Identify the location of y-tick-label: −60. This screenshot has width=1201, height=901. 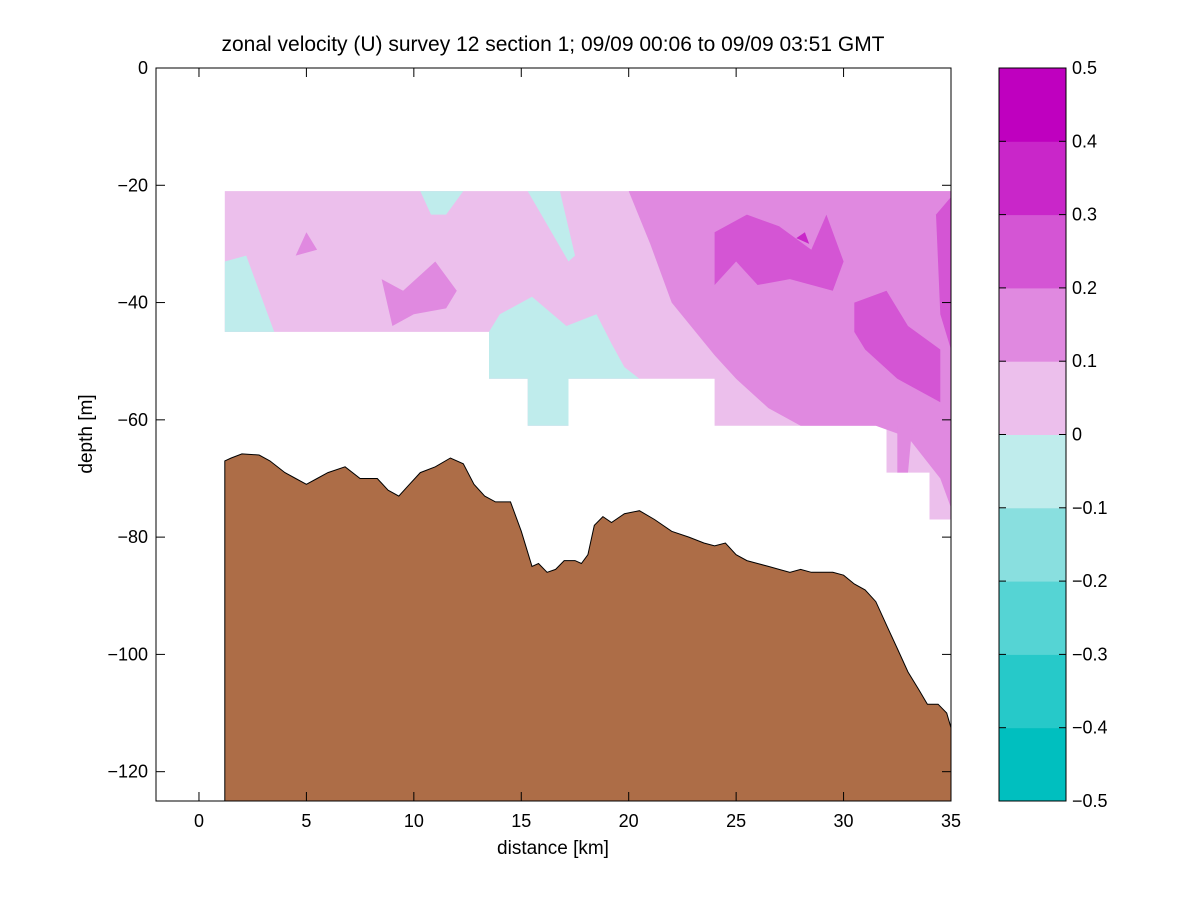
(132, 420).